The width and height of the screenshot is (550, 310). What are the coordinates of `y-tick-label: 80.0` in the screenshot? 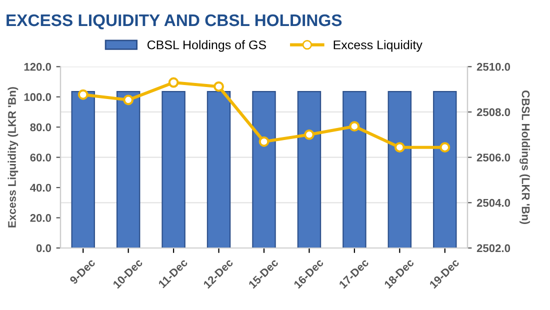 It's located at (41, 127).